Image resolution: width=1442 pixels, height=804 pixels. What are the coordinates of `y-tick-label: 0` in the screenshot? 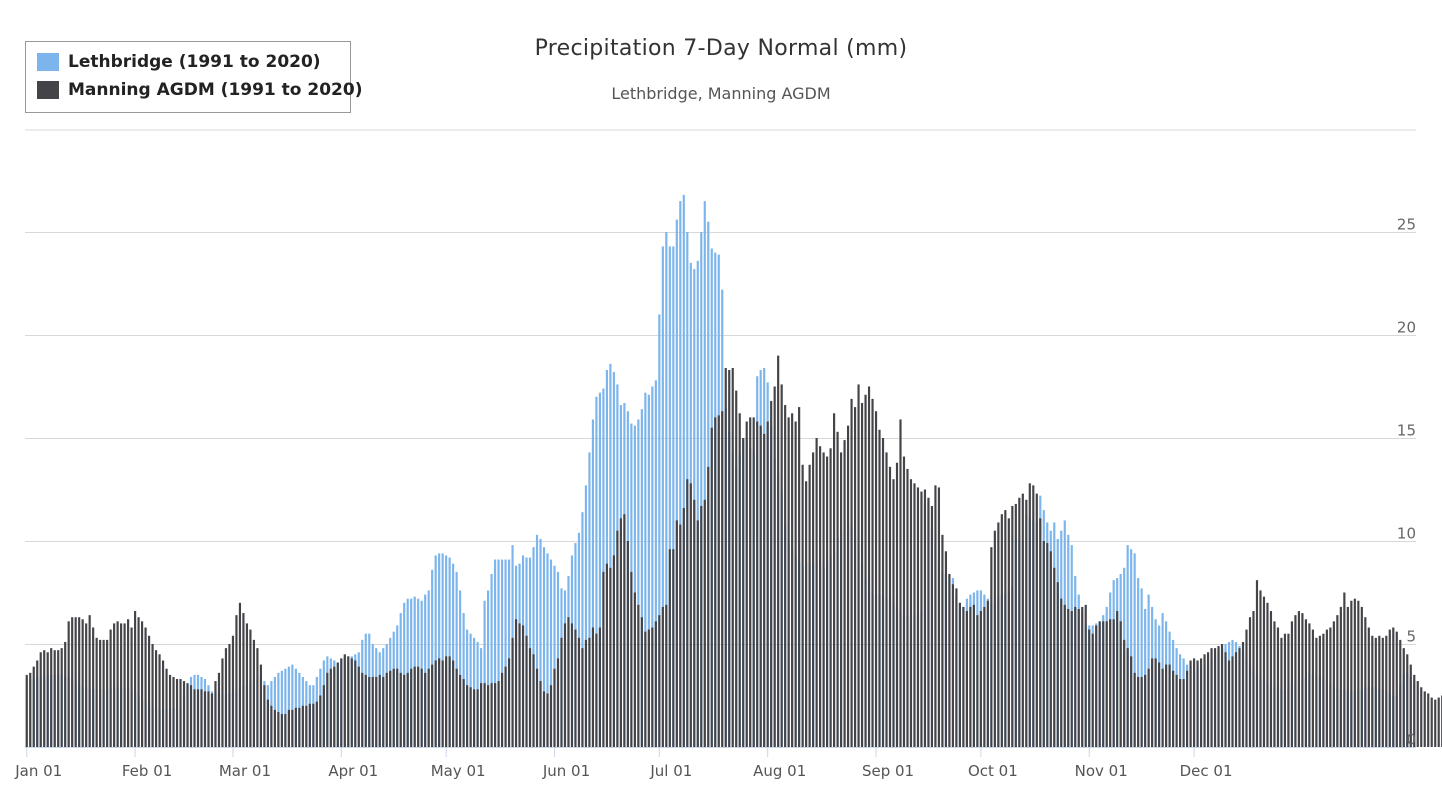 It's located at (1411, 740).